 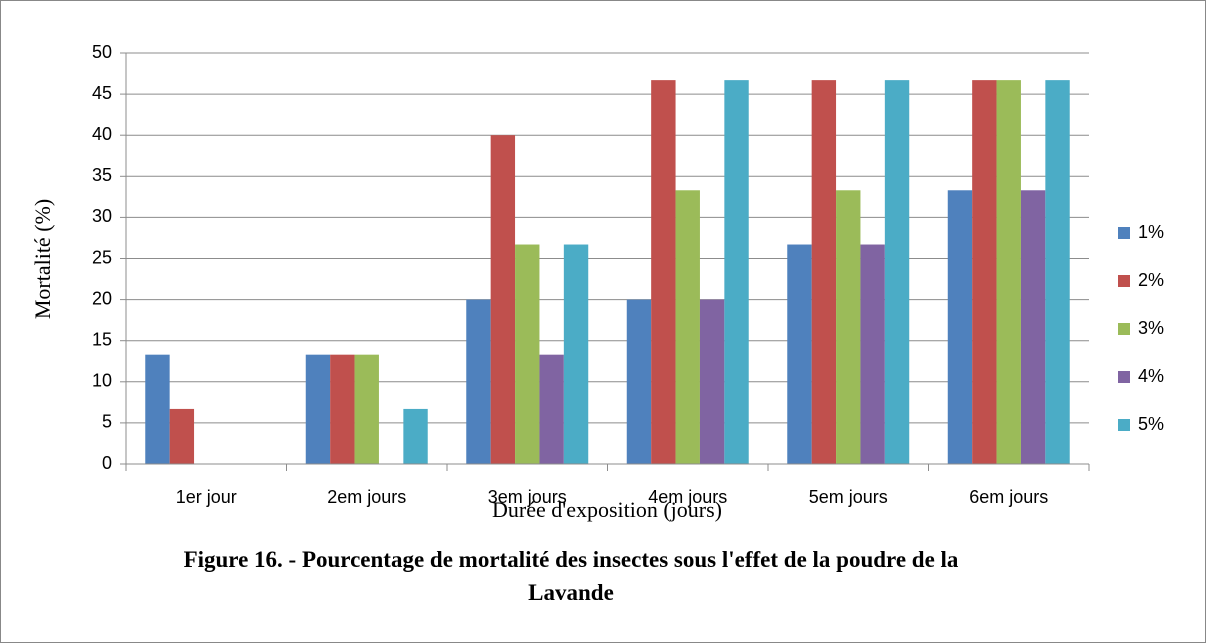 What do you see at coordinates (102, 175) in the screenshot?
I see `y-tick-label: 35` at bounding box center [102, 175].